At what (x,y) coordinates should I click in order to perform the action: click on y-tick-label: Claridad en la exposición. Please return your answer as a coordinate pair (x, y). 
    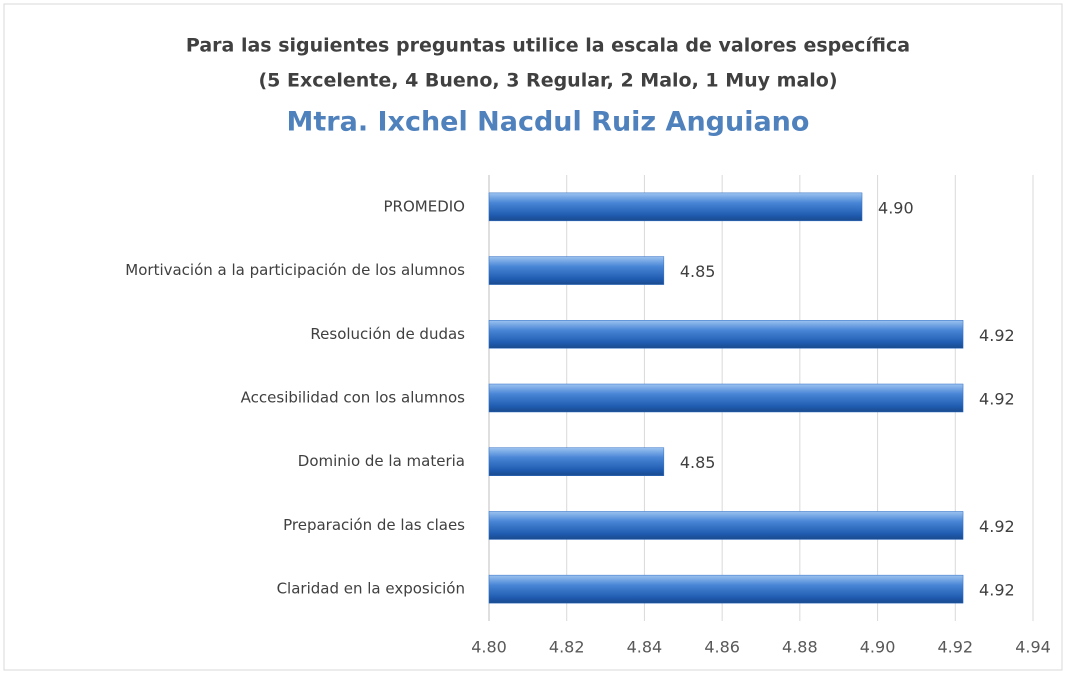
    Looking at the image, I should click on (371, 589).